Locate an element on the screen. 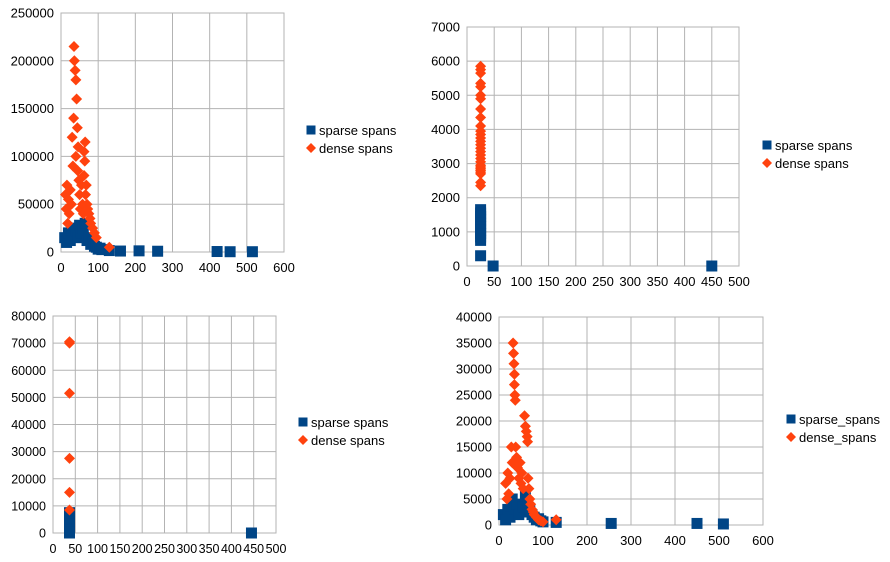  y-tick-label: 2000 is located at coordinates (445, 197).